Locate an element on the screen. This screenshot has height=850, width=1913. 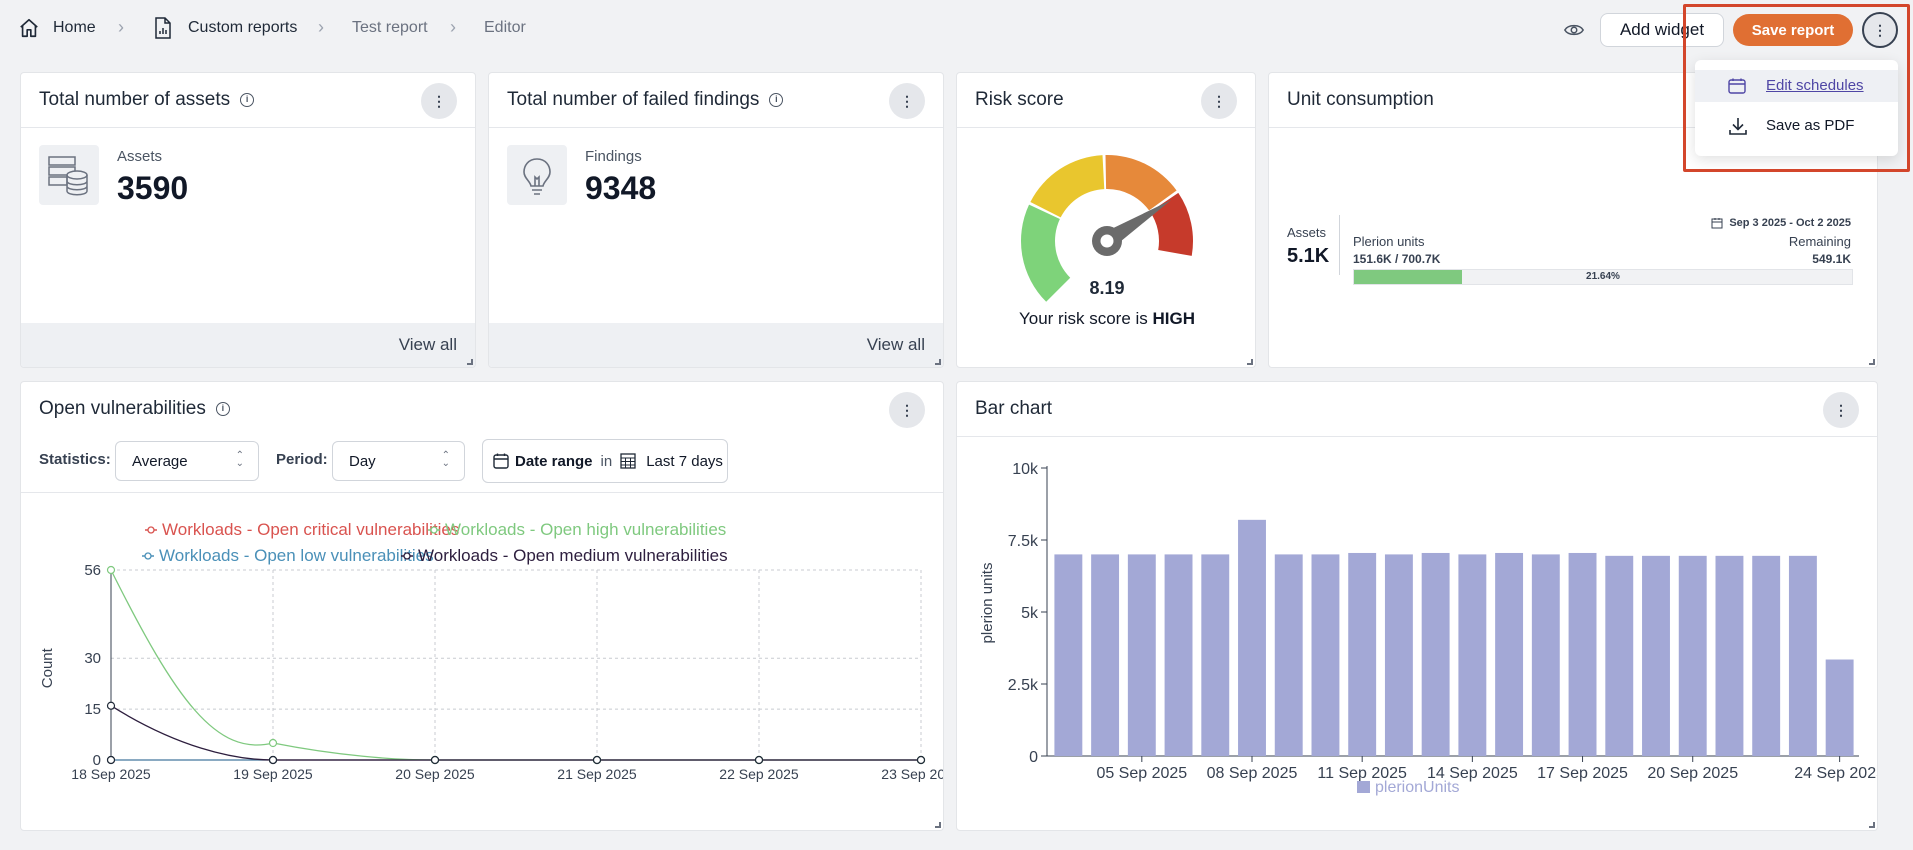
risk-level: HIGH is located at coordinates (1174, 318).